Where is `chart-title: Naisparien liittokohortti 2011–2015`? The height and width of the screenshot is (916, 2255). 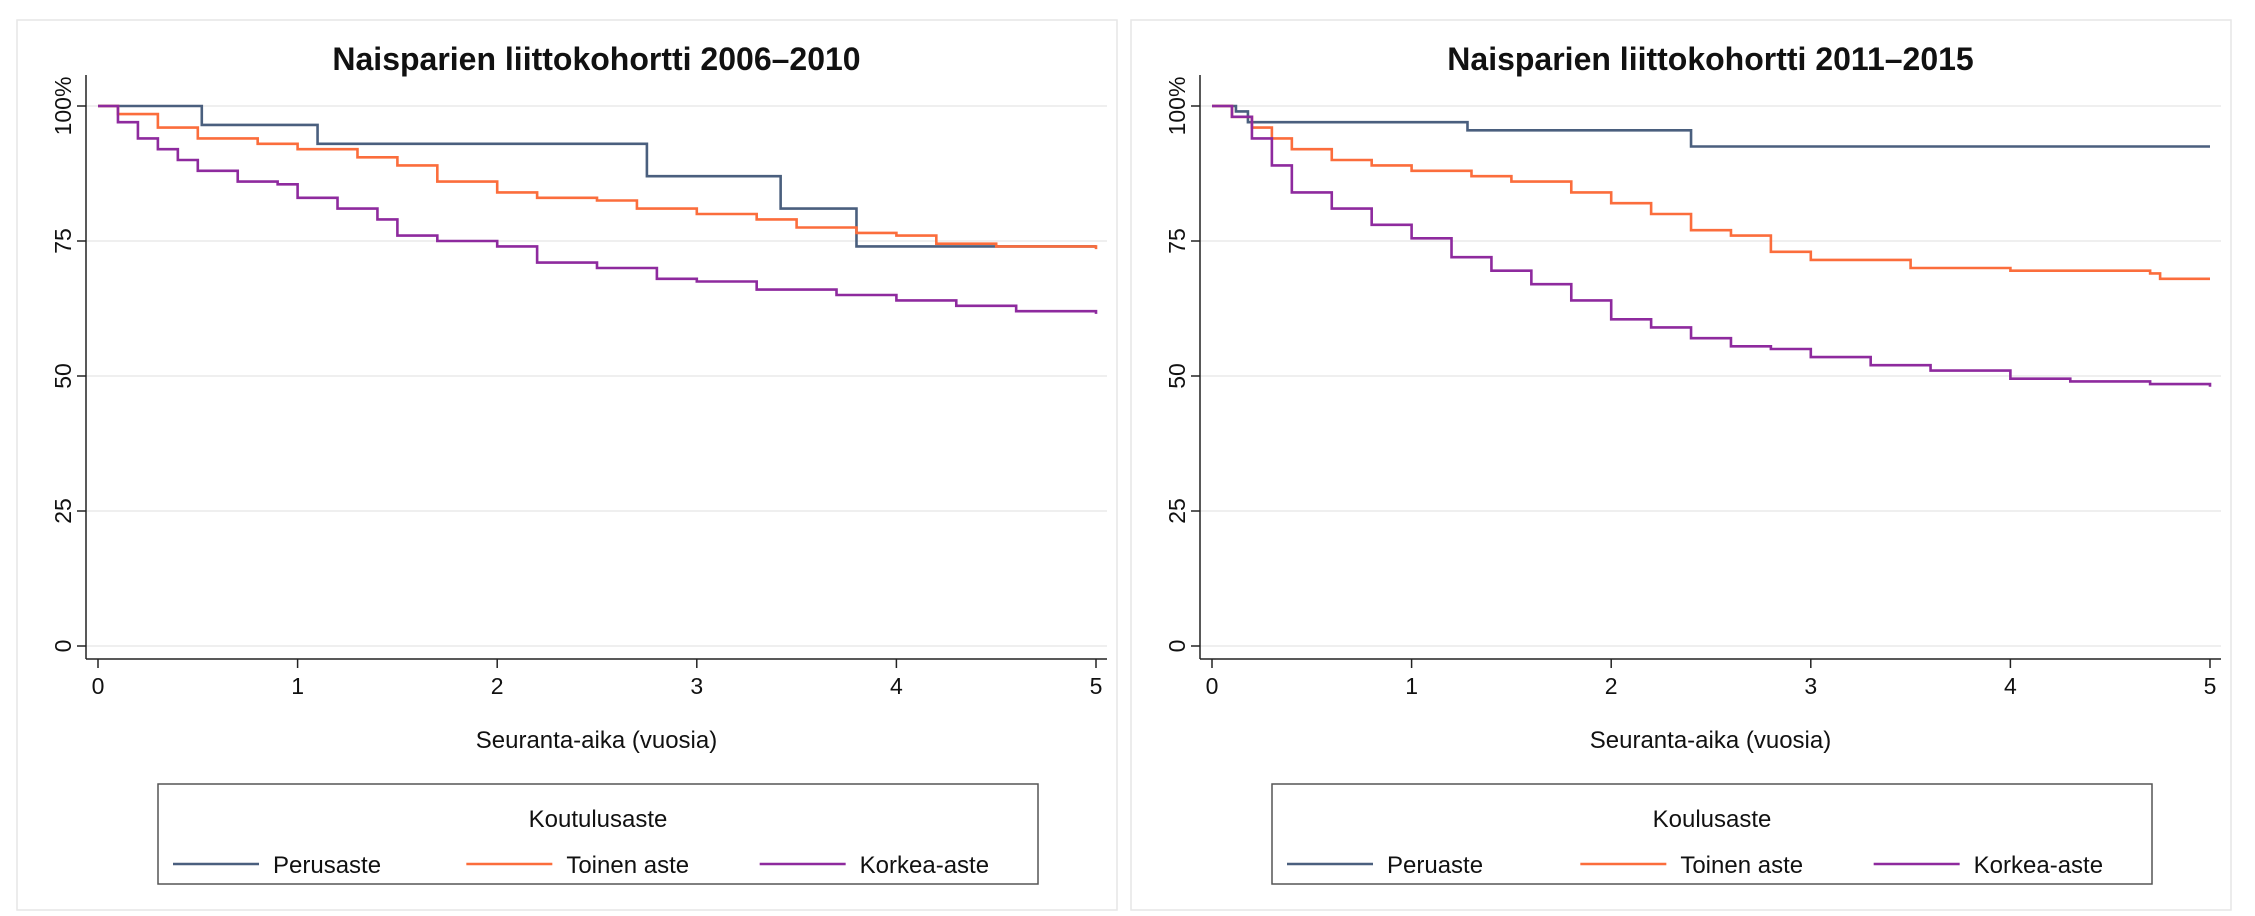 chart-title: Naisparien liittokohortti 2011–2015 is located at coordinates (1710, 59).